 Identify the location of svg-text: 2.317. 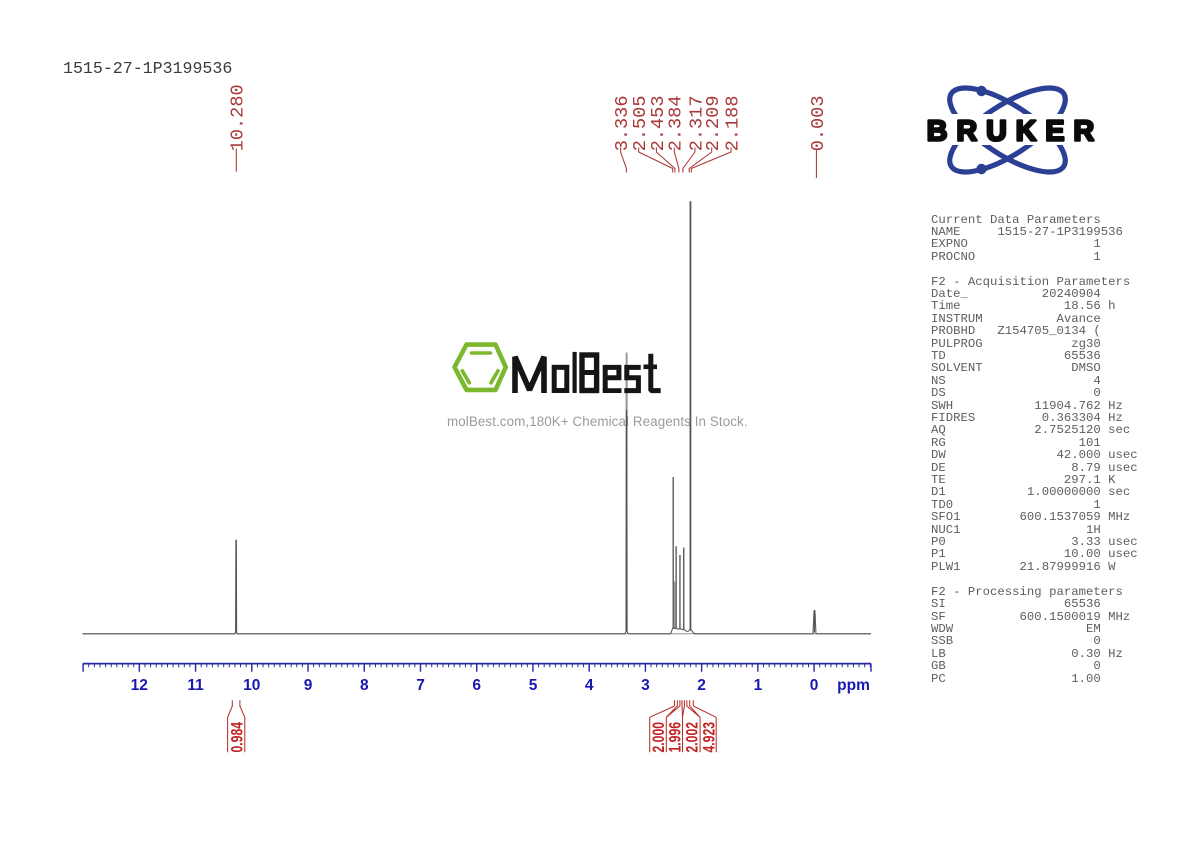
(696, 124).